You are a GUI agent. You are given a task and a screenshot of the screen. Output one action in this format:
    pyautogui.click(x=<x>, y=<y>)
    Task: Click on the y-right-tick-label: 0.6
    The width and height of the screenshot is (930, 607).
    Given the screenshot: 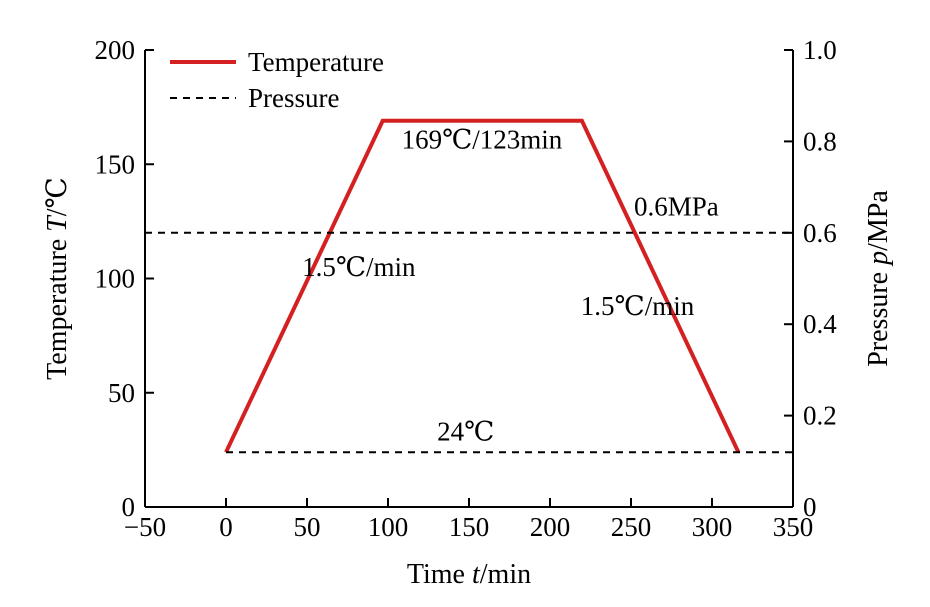 What is the action you would take?
    pyautogui.click(x=820, y=233)
    